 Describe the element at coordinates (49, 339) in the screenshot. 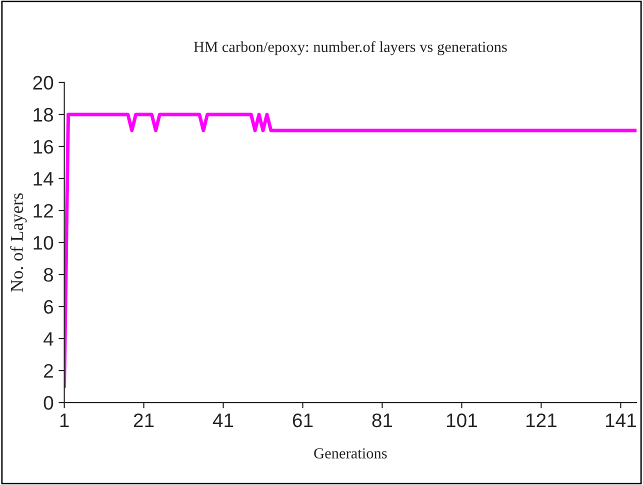

I see `y-tick-label: 4` at that location.